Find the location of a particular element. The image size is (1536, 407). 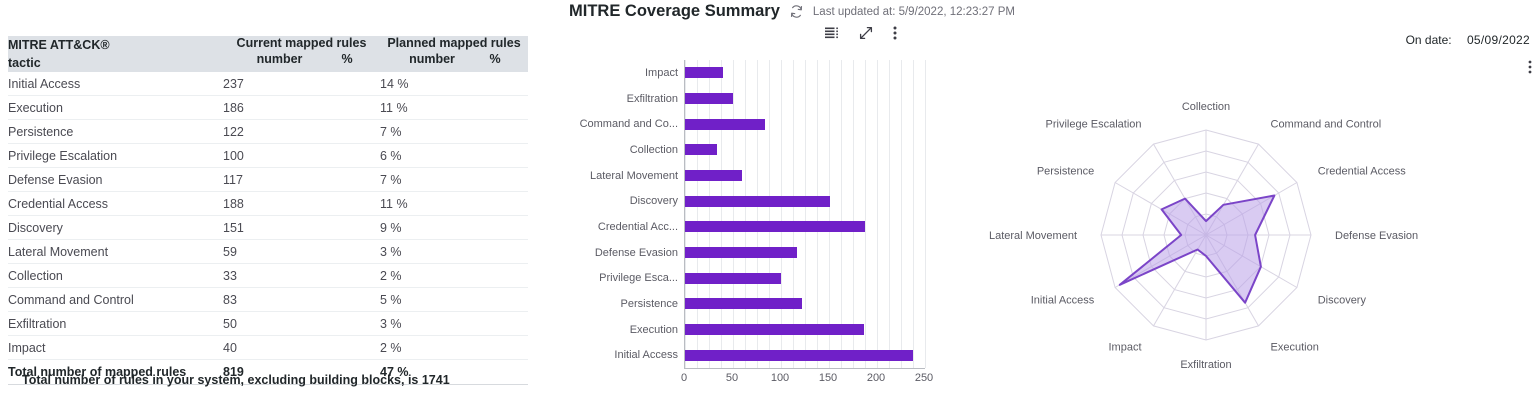

bar-category-label: Collection is located at coordinates (653, 149).